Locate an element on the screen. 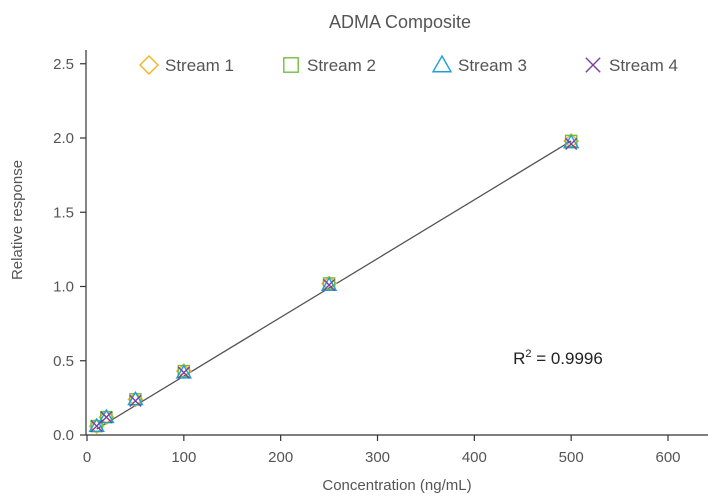 The width and height of the screenshot is (708, 500). legend-item: Stream 4 is located at coordinates (631, 65).